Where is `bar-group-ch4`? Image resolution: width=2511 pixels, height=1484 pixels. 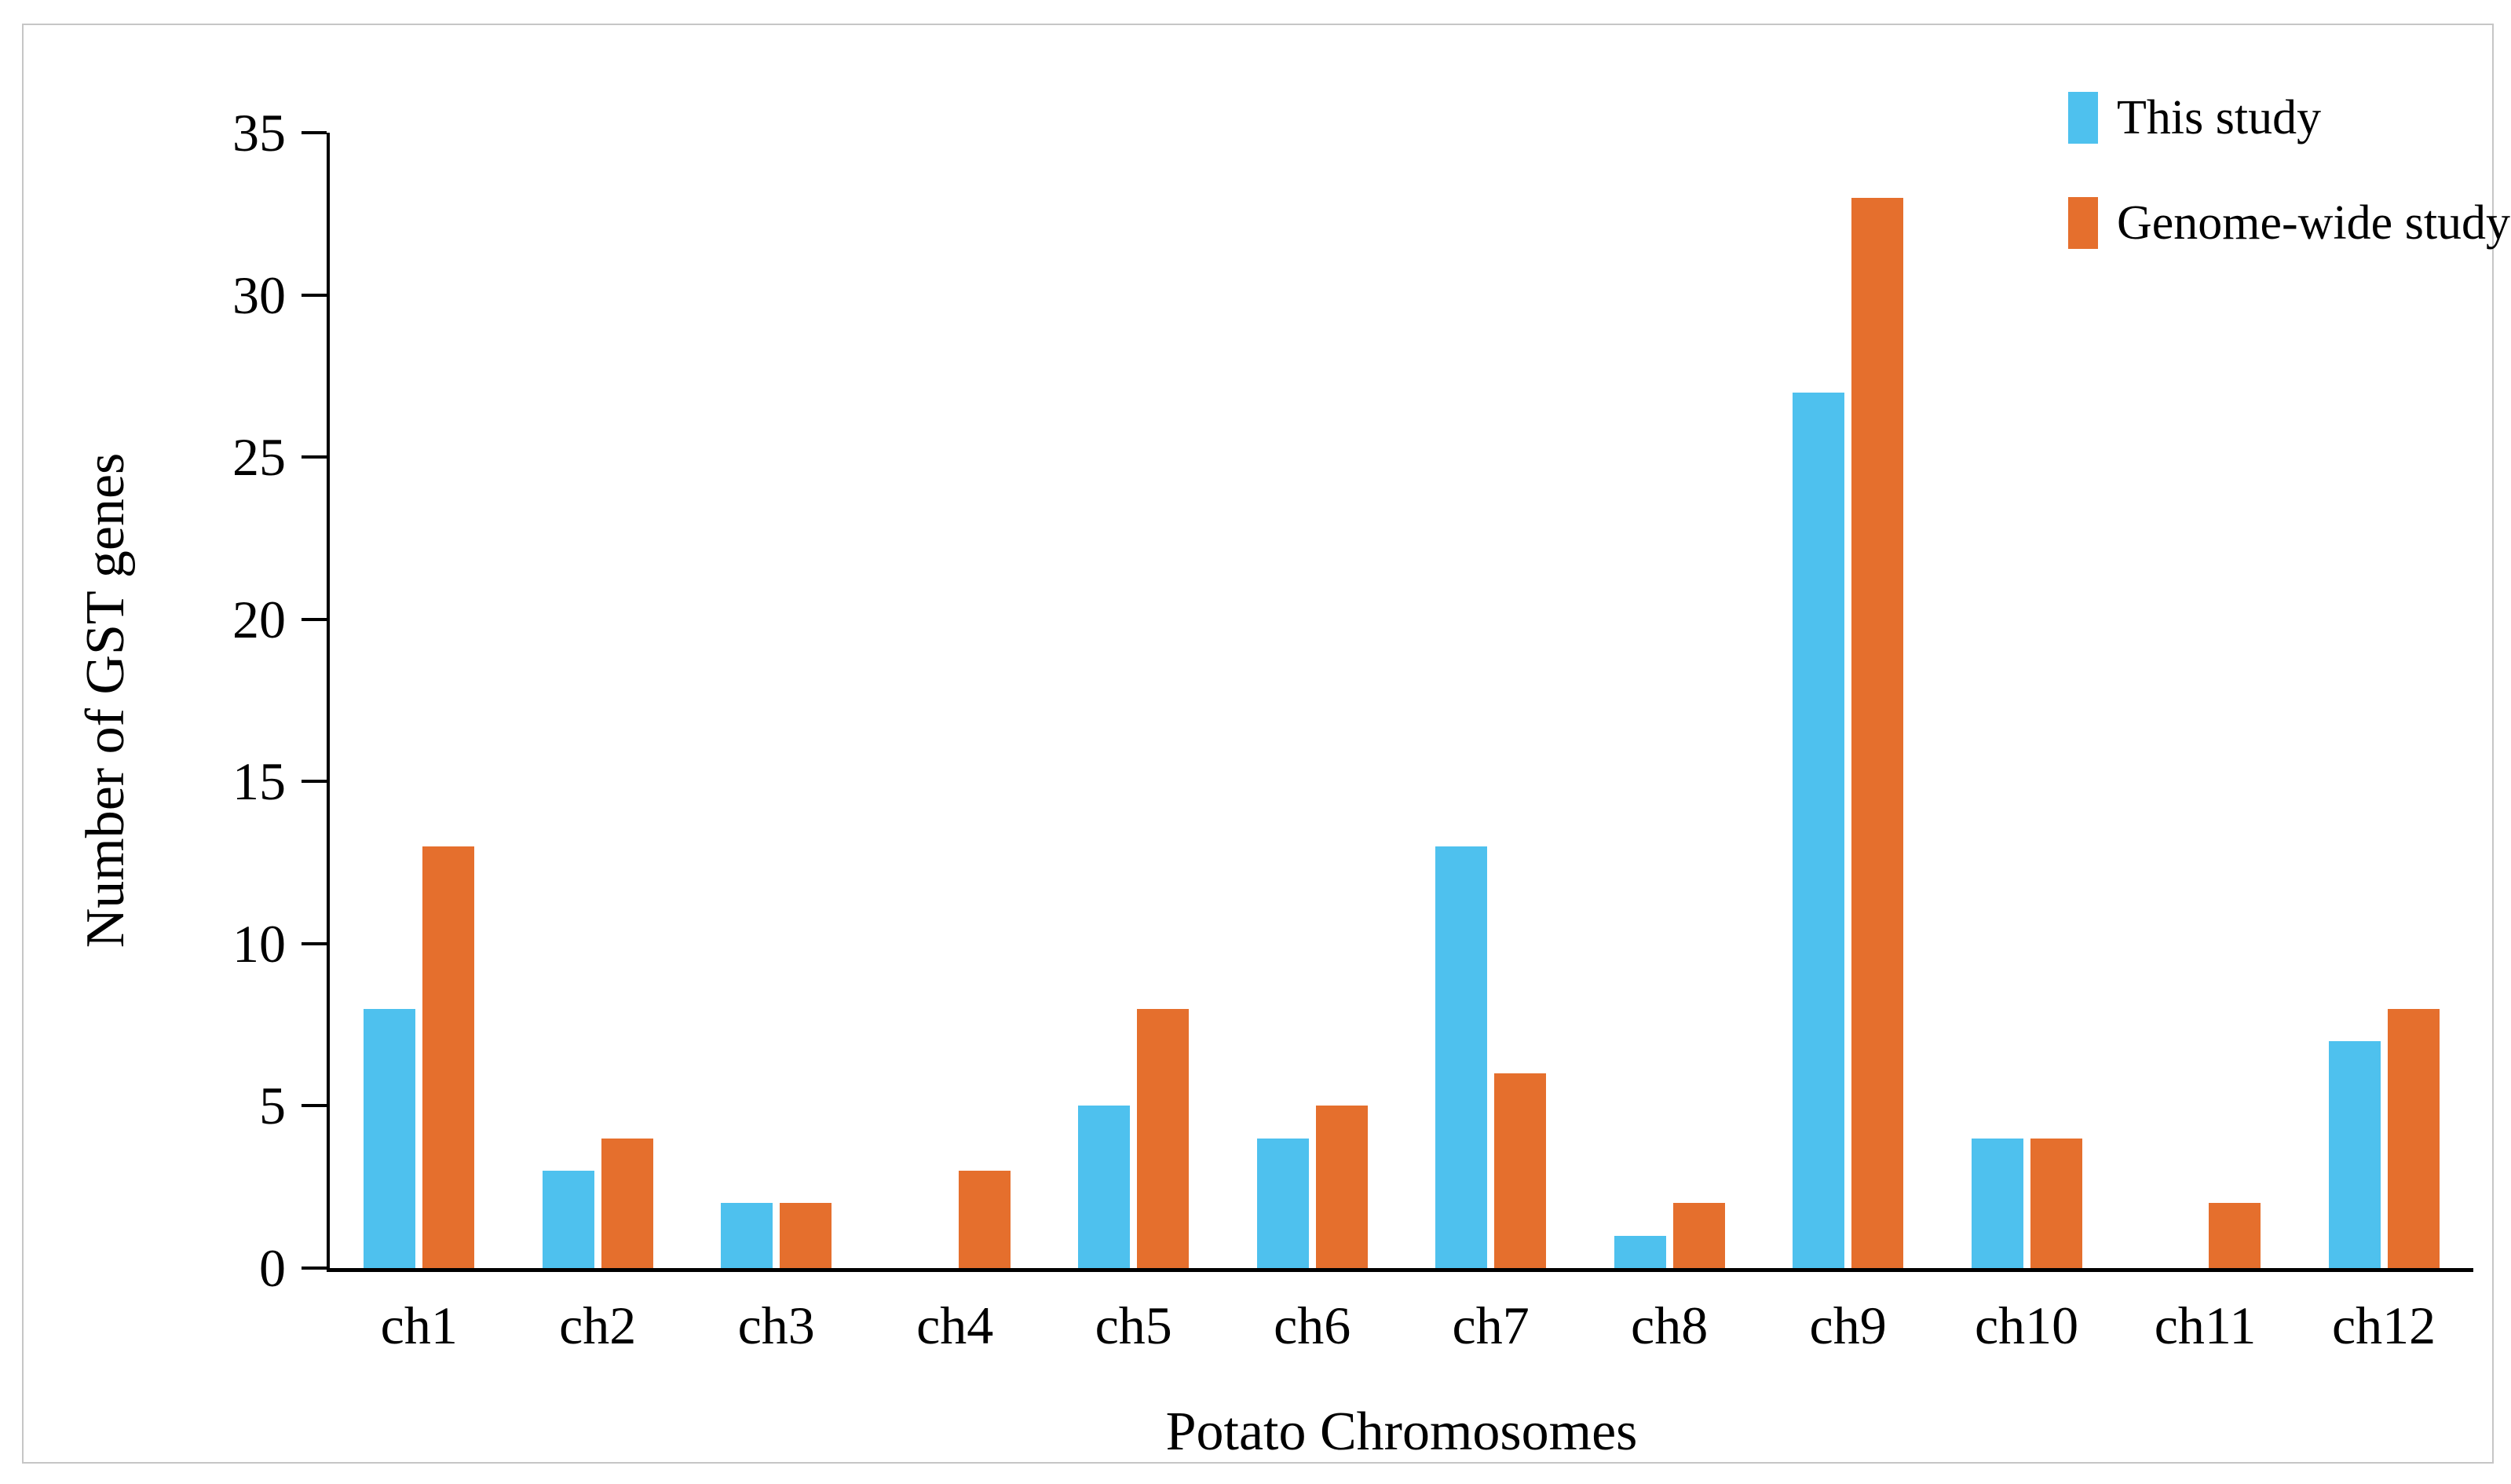 bar-group-ch4 is located at coordinates (955, 700).